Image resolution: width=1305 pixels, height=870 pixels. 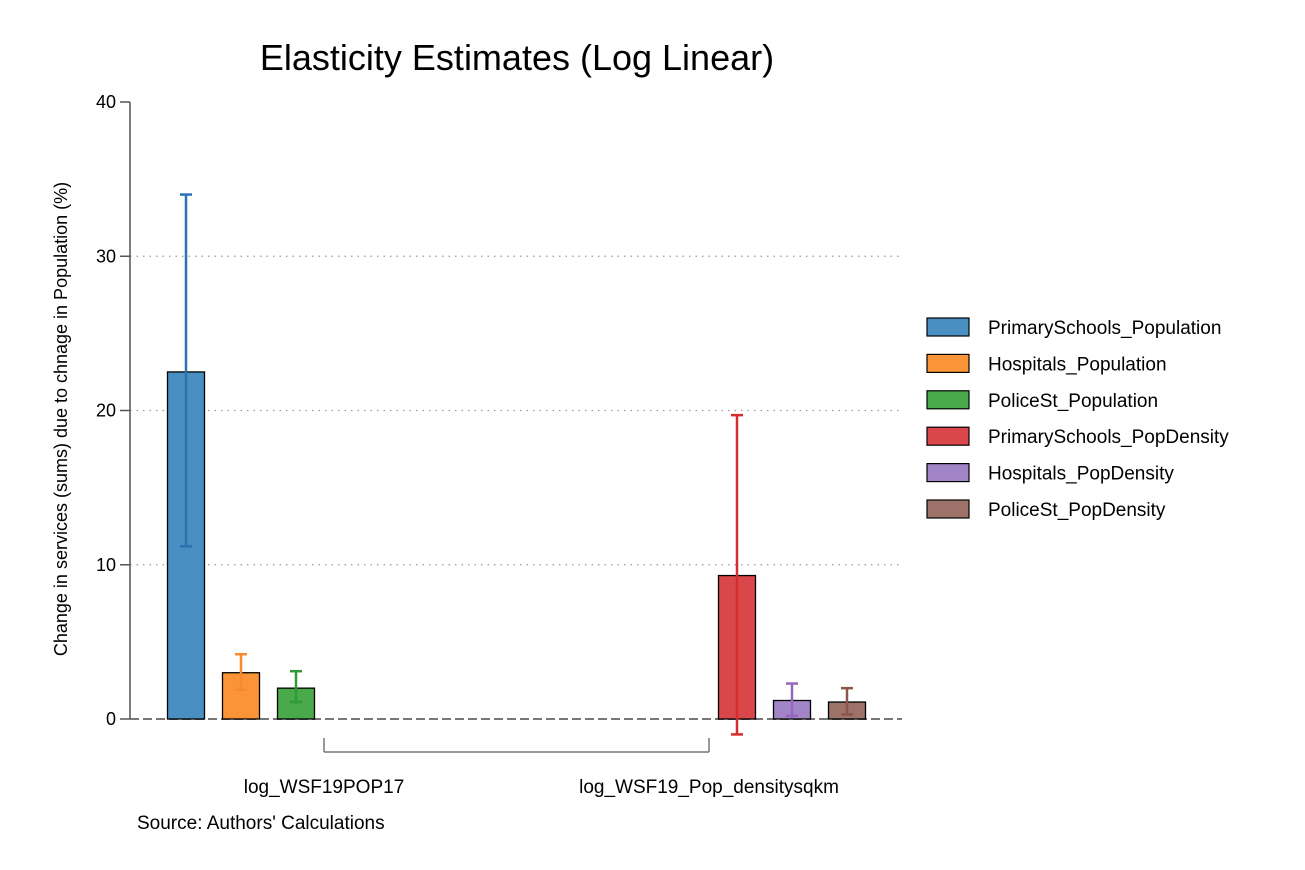 What do you see at coordinates (1077, 510) in the screenshot?
I see `legend-label: PoliceSt_PopDensity` at bounding box center [1077, 510].